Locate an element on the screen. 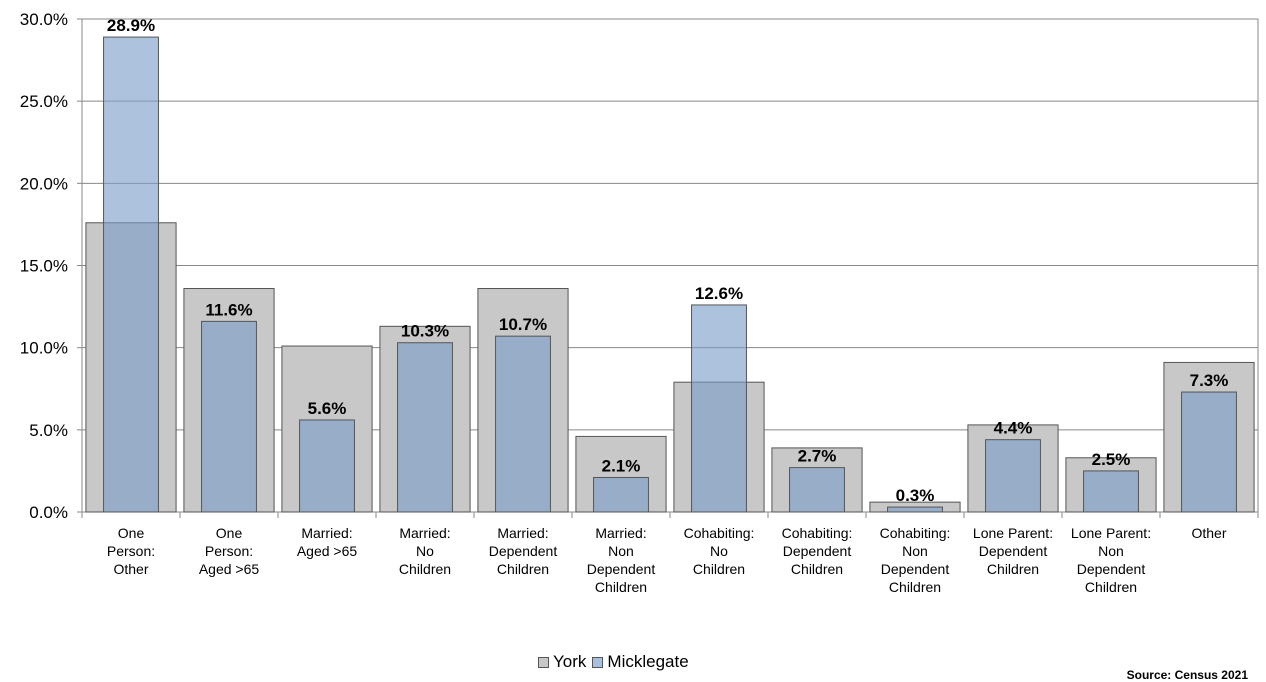 The image size is (1266, 682). legend-label-york: York is located at coordinates (570, 661).